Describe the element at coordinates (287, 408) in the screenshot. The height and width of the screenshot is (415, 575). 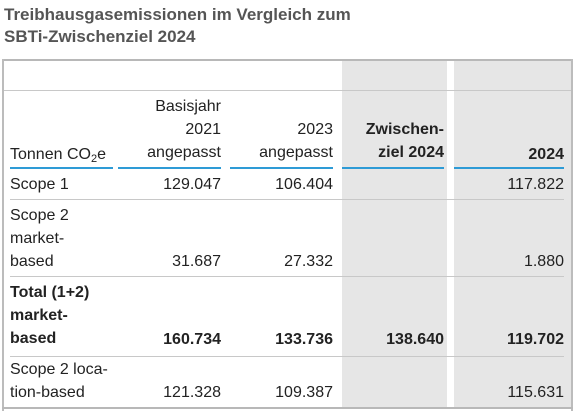
I see `table-bottom-border` at that location.